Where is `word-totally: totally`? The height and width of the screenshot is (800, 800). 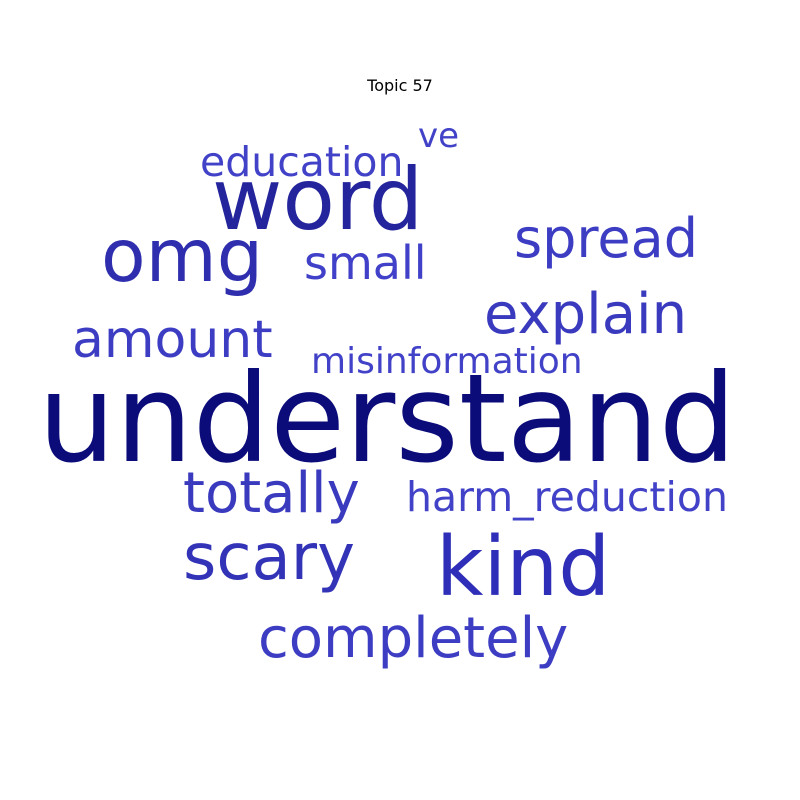
word-totally: totally is located at coordinates (271, 493).